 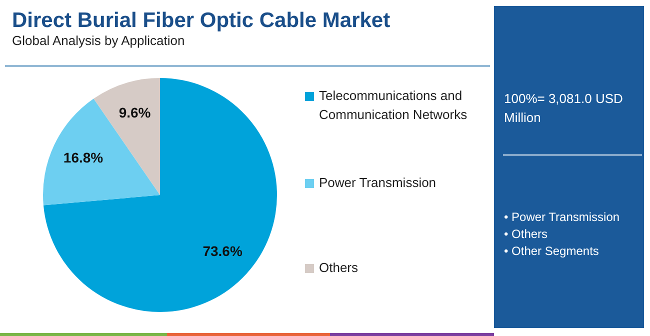 What do you see at coordinates (201, 20) in the screenshot?
I see `chart-title: Direct Burial Fiber Optic Cable Market` at bounding box center [201, 20].